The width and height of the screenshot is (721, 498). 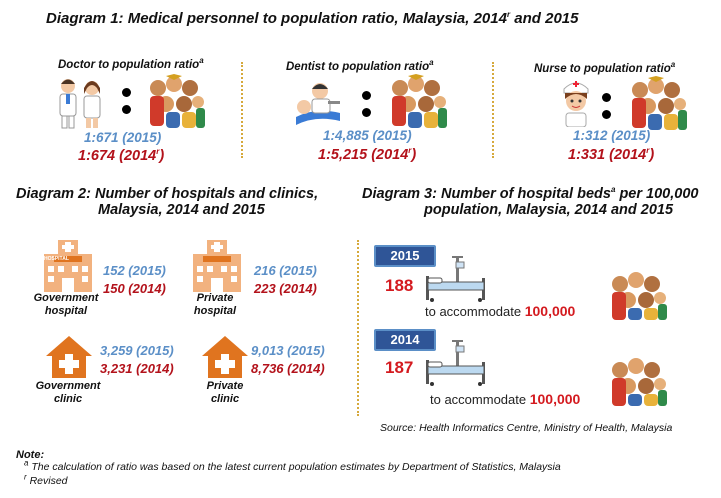 What do you see at coordinates (68, 392) in the screenshot?
I see `govt-clinic-label: Government clinic` at bounding box center [68, 392].